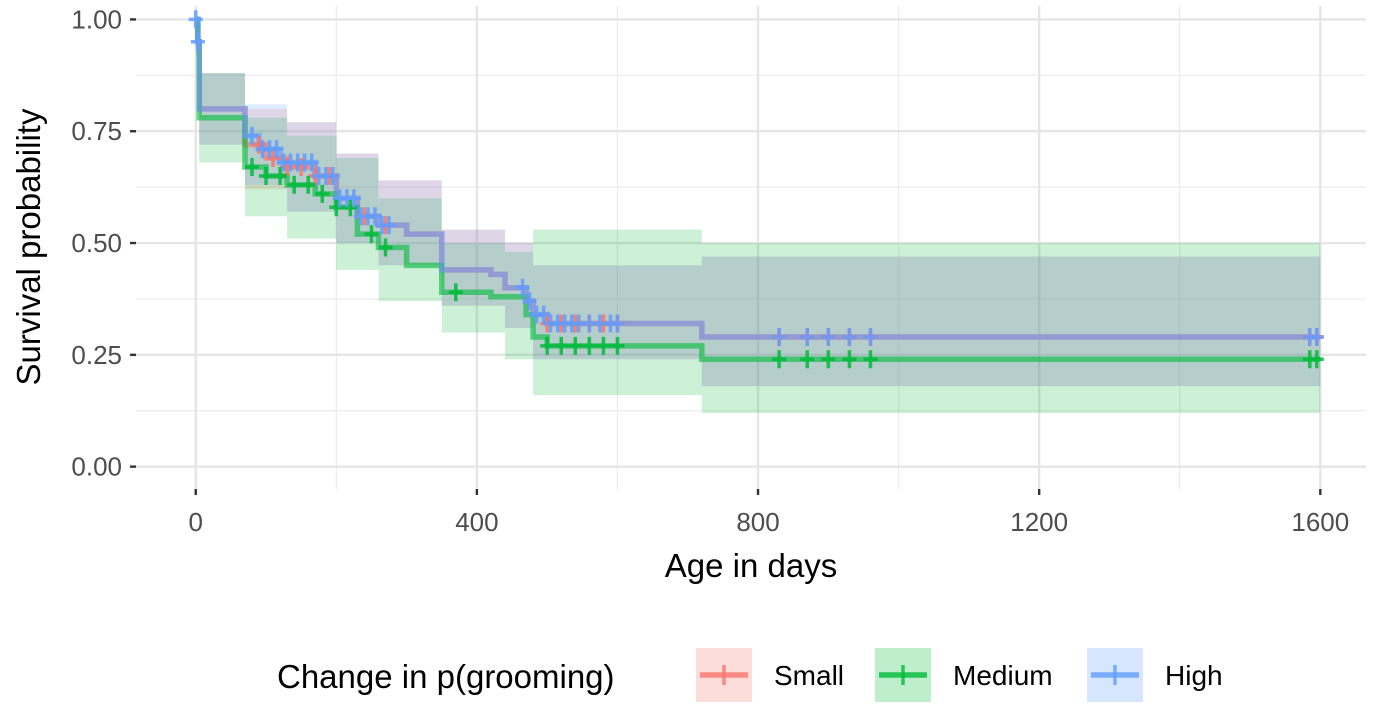 The width and height of the screenshot is (1380, 720). What do you see at coordinates (196, 522) in the screenshot?
I see `x-tick-label: 0` at bounding box center [196, 522].